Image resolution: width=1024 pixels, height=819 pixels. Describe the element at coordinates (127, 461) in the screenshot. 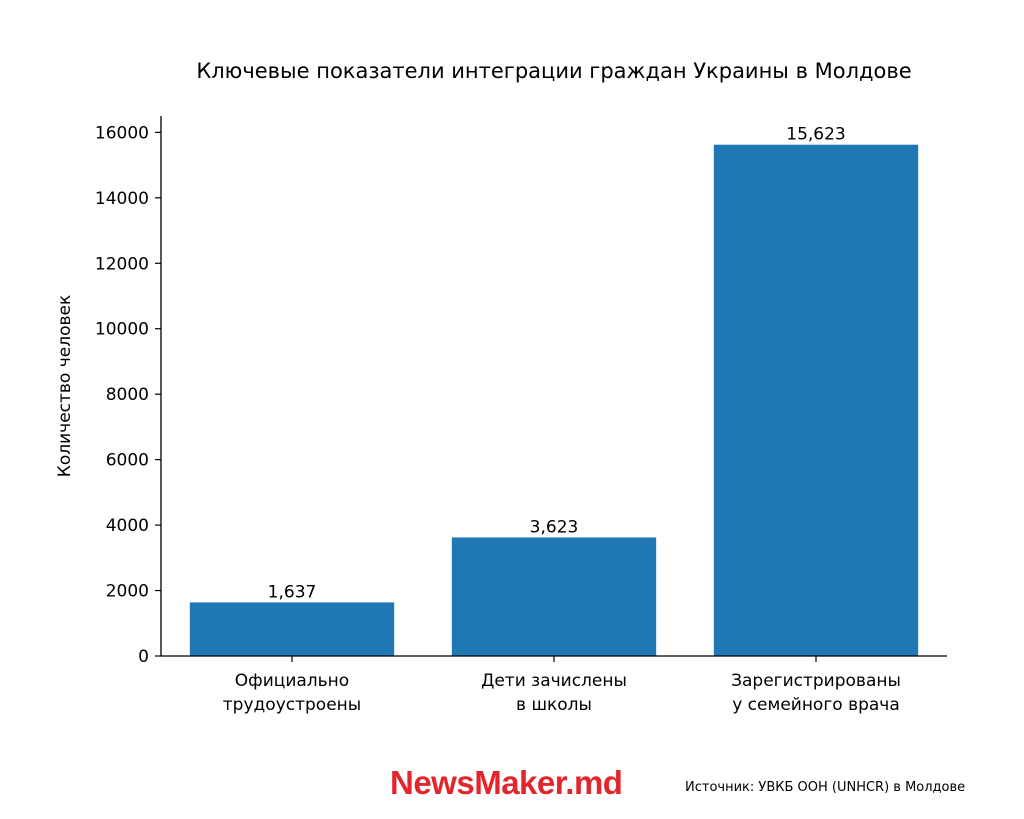

I see `y-tick-label-6000: 6000` at that location.